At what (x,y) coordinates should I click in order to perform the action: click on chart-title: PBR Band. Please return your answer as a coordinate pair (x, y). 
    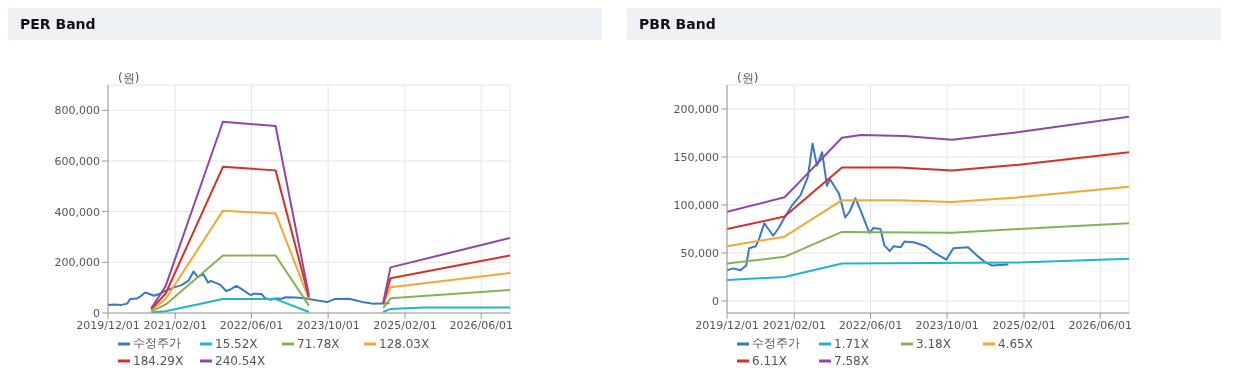
    Looking at the image, I should click on (924, 24).